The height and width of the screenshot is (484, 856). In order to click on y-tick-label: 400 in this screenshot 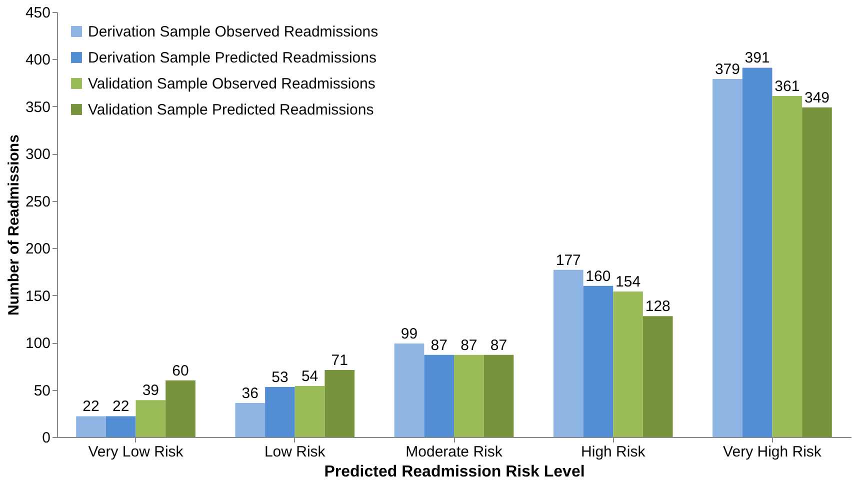, I will do `click(37, 60)`.